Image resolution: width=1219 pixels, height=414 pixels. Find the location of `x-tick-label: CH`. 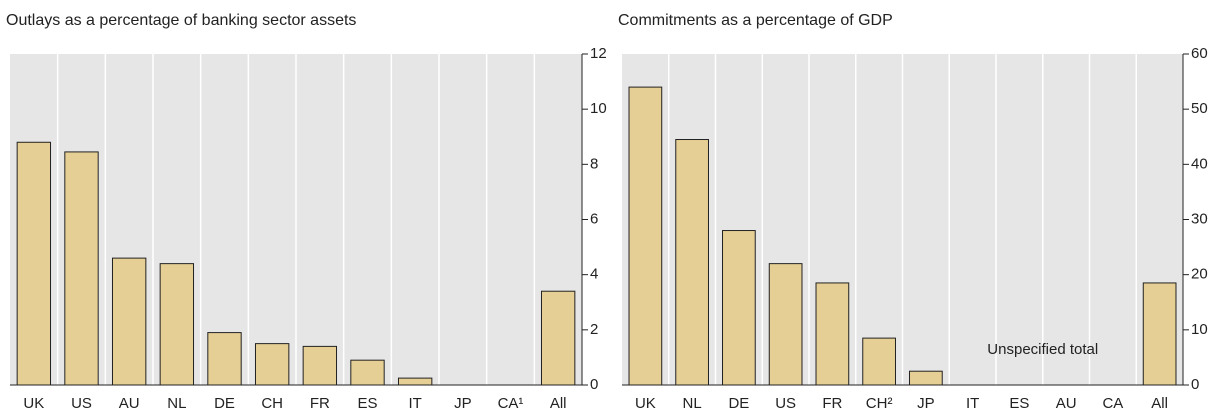

x-tick-label: CH is located at coordinates (272, 403).